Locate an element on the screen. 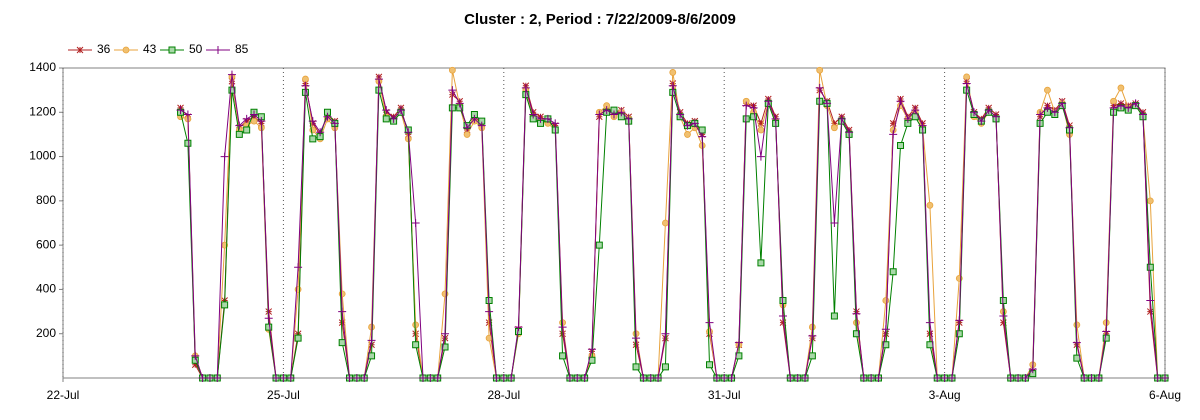  x-tick-label: 6-Aug is located at coordinates (1165, 395).